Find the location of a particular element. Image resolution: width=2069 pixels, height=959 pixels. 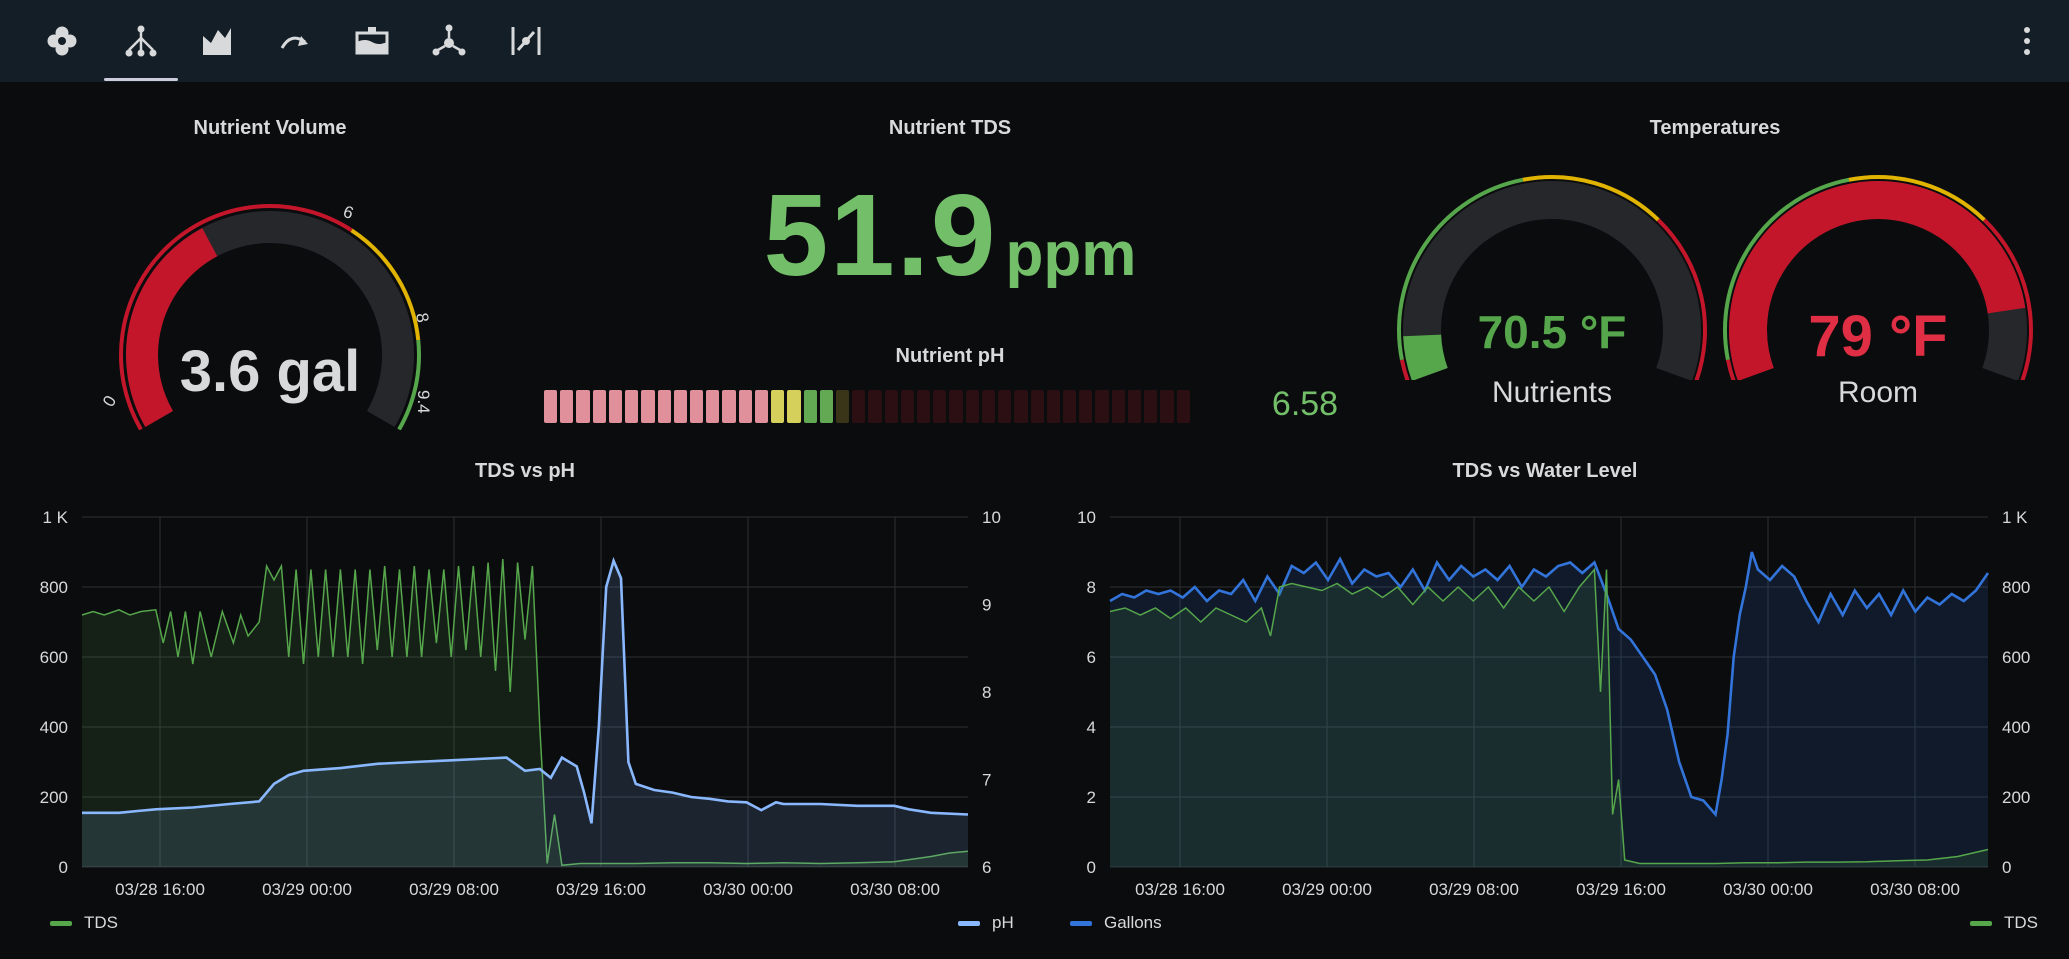

series-area-tds is located at coordinates (525, 713).